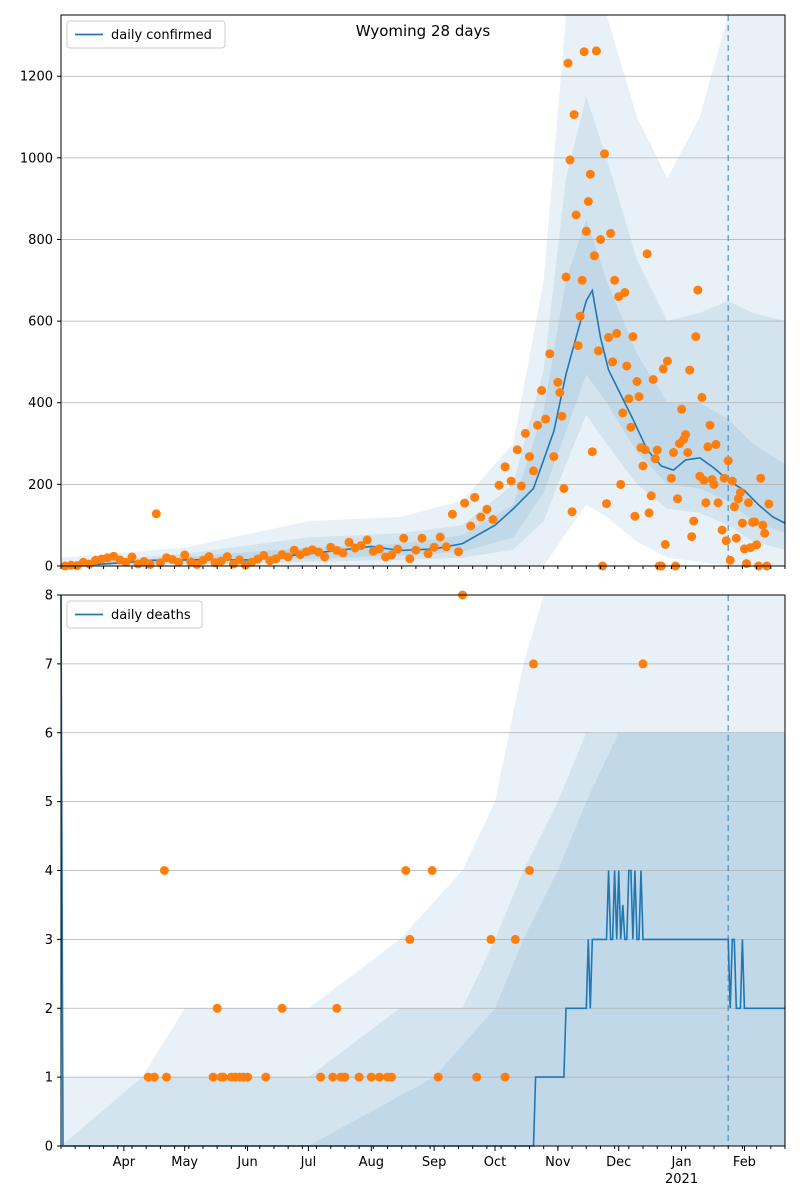  What do you see at coordinates (49, 1147) in the screenshot?
I see `deaths-y-tick-label: 0` at bounding box center [49, 1147].